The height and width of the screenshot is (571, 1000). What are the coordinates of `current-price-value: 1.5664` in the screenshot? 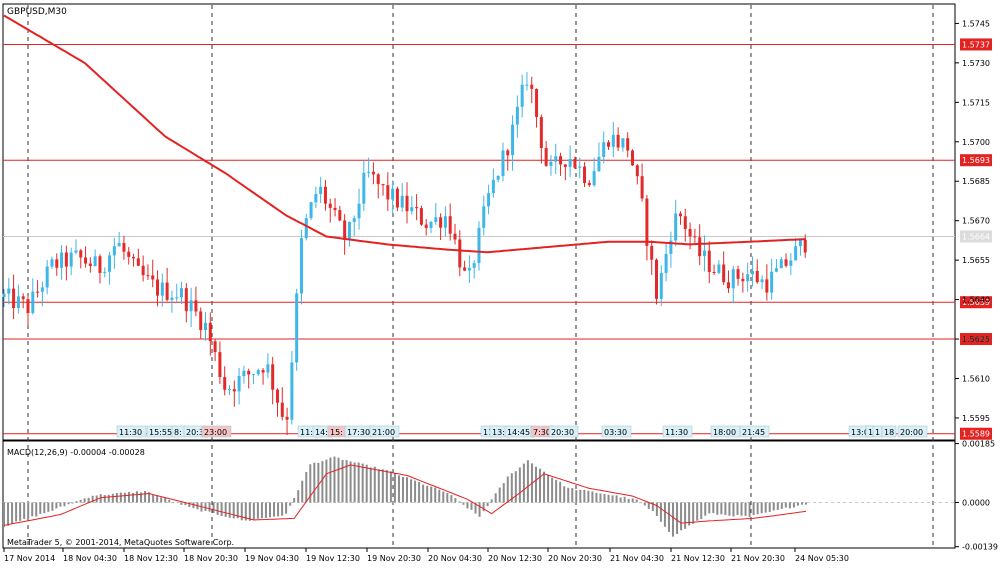 It's located at (976, 236).